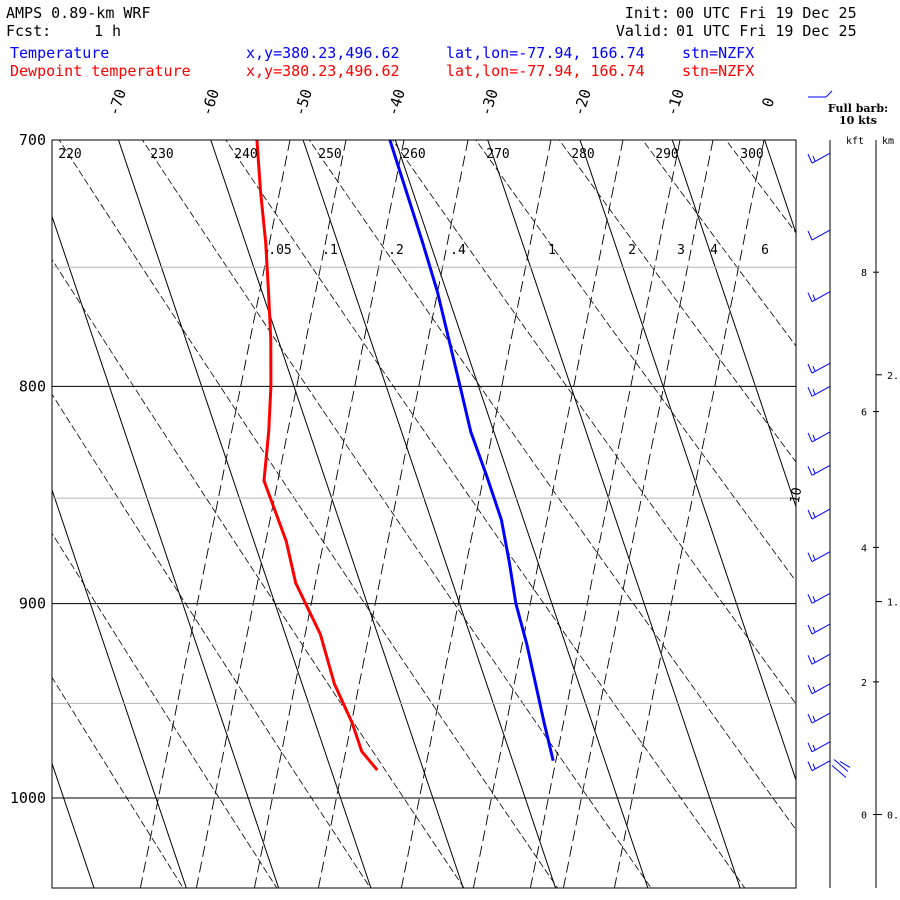  What do you see at coordinates (330, 250) in the screenshot?
I see `mixing-ratio-label: .1` at bounding box center [330, 250].